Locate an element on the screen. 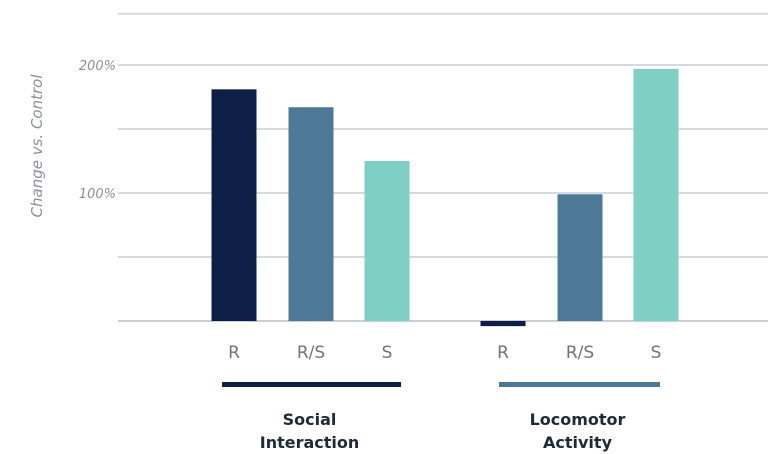 The image size is (768, 454). bar-0-rs is located at coordinates (311, 214).